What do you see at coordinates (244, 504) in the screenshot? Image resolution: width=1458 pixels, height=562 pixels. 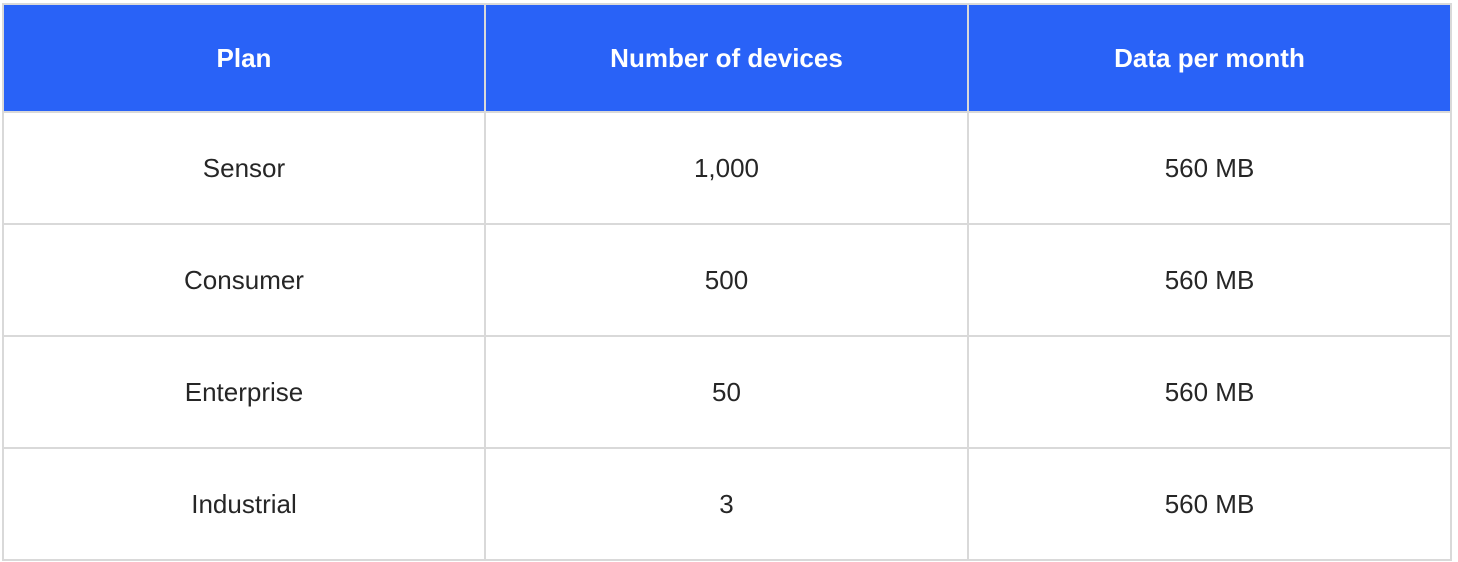 I see `cell-plan: Industrial` at bounding box center [244, 504].